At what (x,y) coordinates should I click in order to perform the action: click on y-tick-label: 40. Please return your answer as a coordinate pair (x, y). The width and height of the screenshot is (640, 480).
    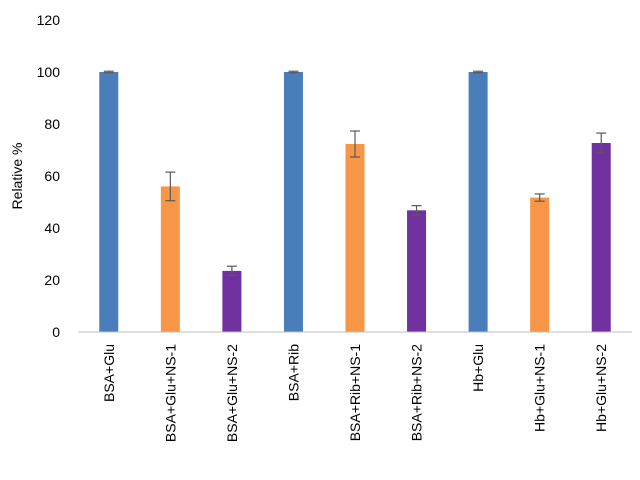
    Looking at the image, I should click on (52, 228).